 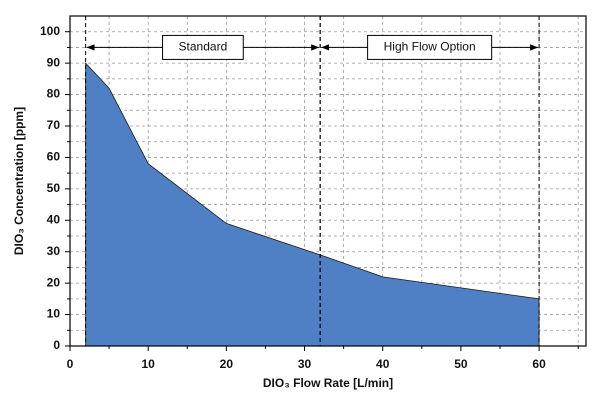 I want to click on y-tick-label: 40, so click(x=54, y=219).